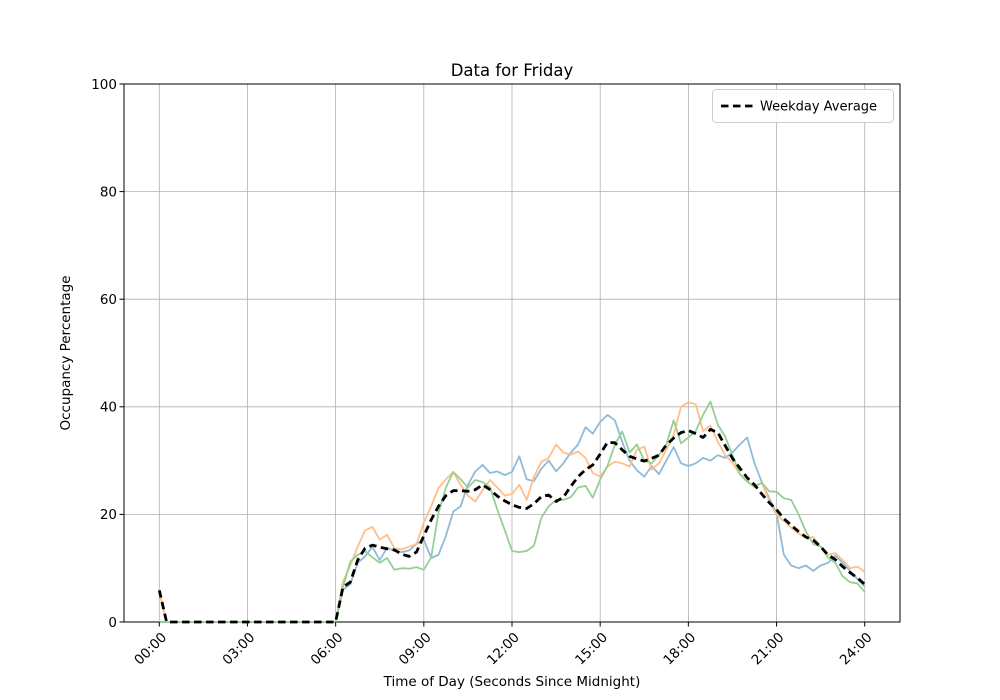 The height and width of the screenshot is (700, 1000). I want to click on x-tick-label-24:00: 24:00, so click(856, 649).